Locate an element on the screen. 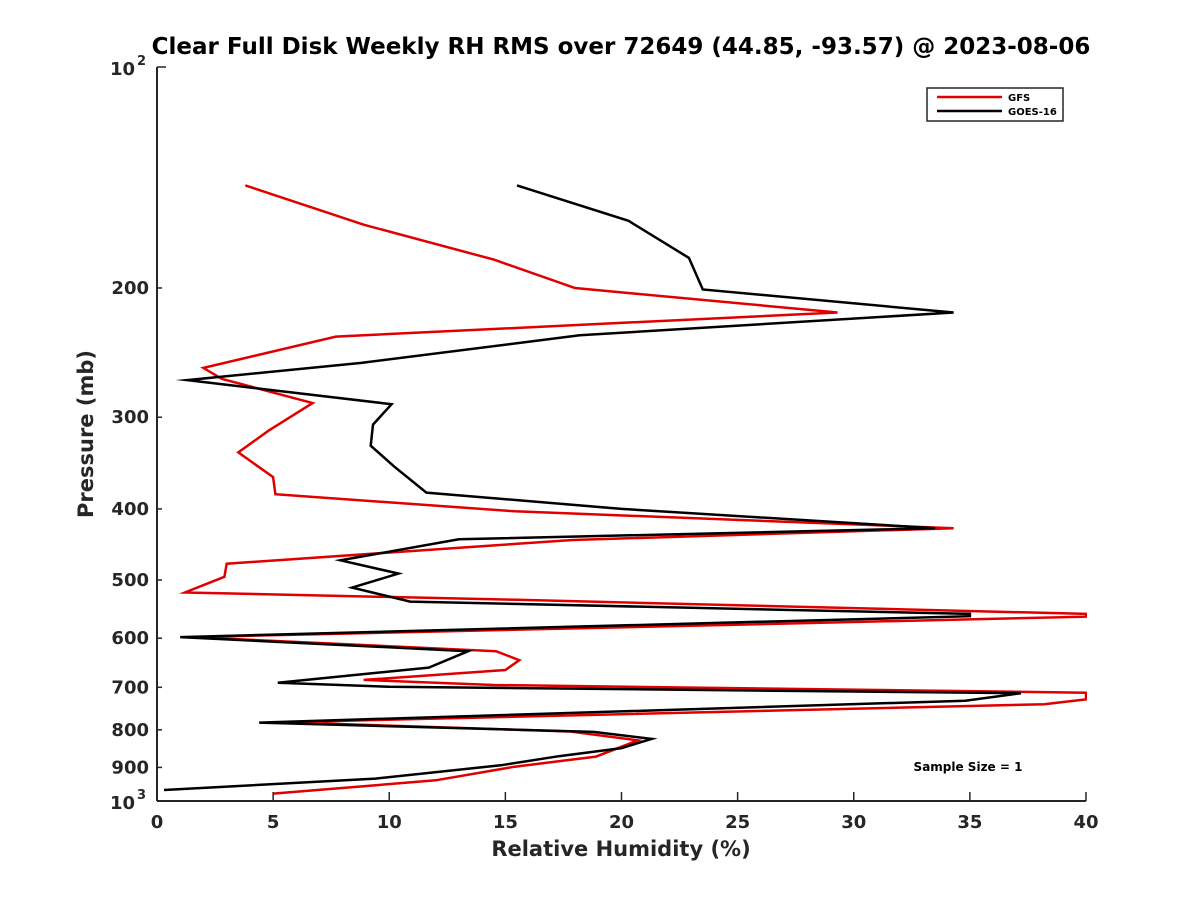 This screenshot has height=900, width=1200. y-tick-label: 200 is located at coordinates (130, 288).